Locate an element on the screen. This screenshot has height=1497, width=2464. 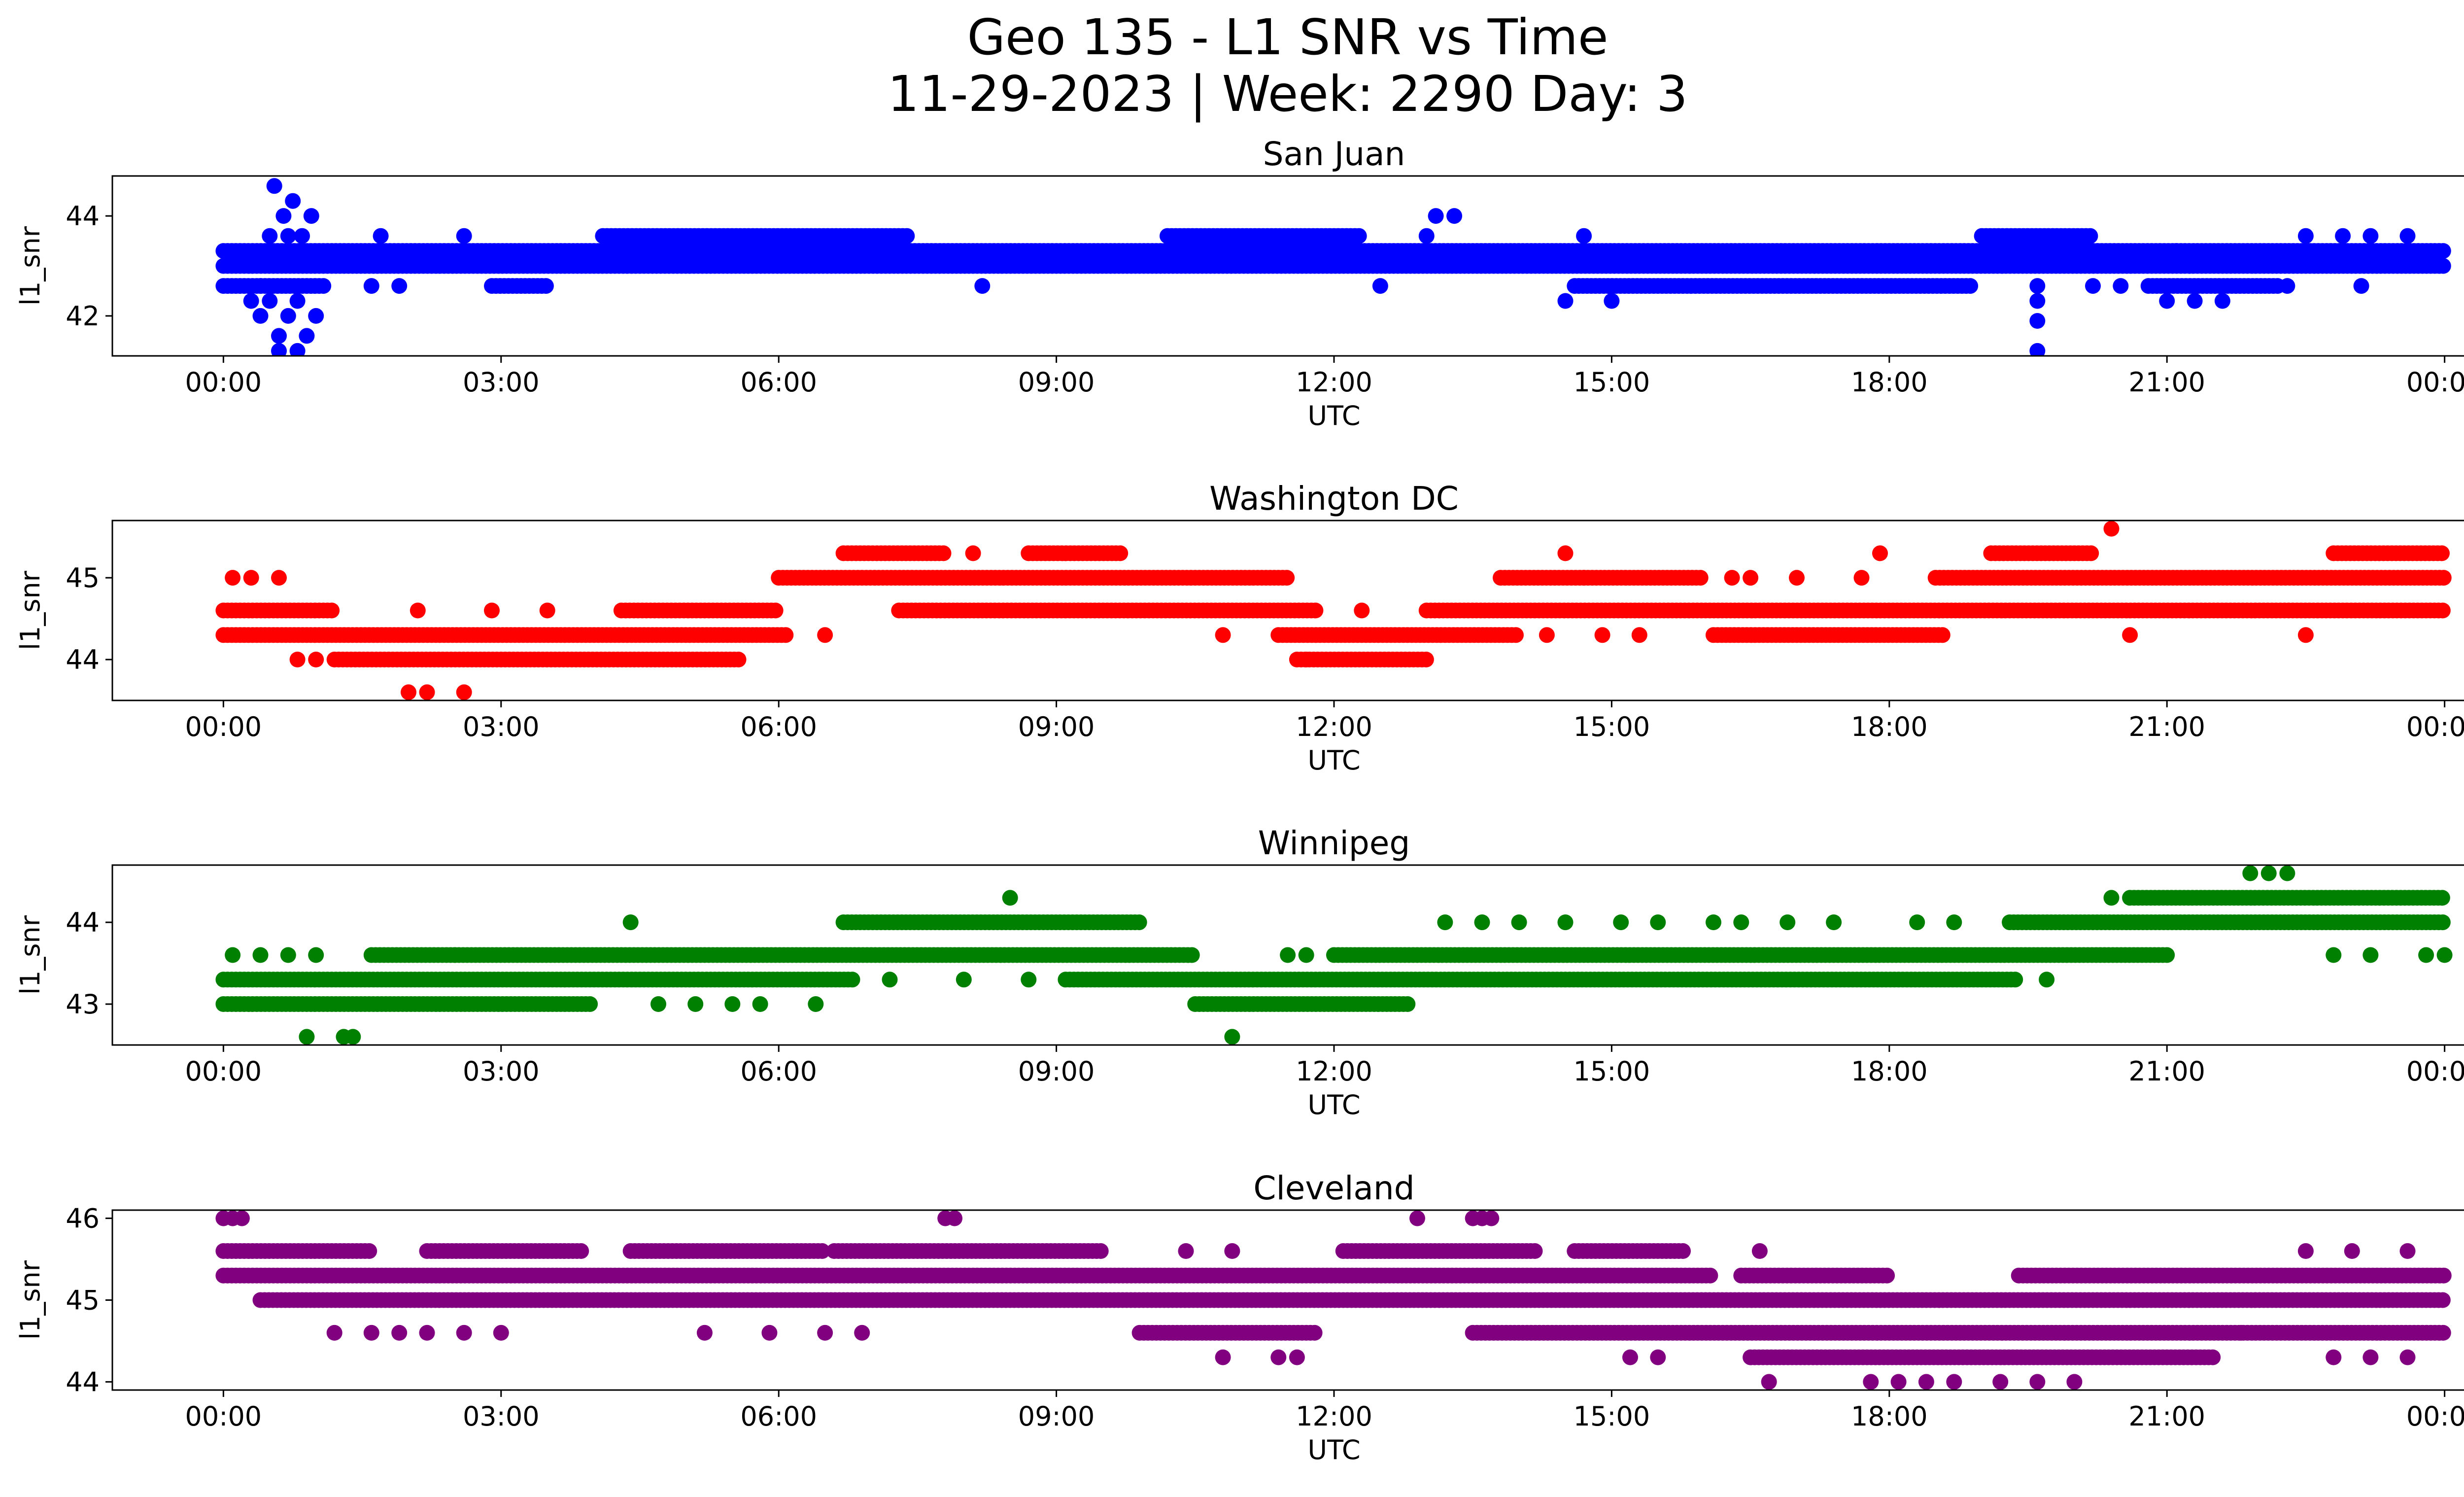
x-axis-label: UTC is located at coordinates (1333, 1104).